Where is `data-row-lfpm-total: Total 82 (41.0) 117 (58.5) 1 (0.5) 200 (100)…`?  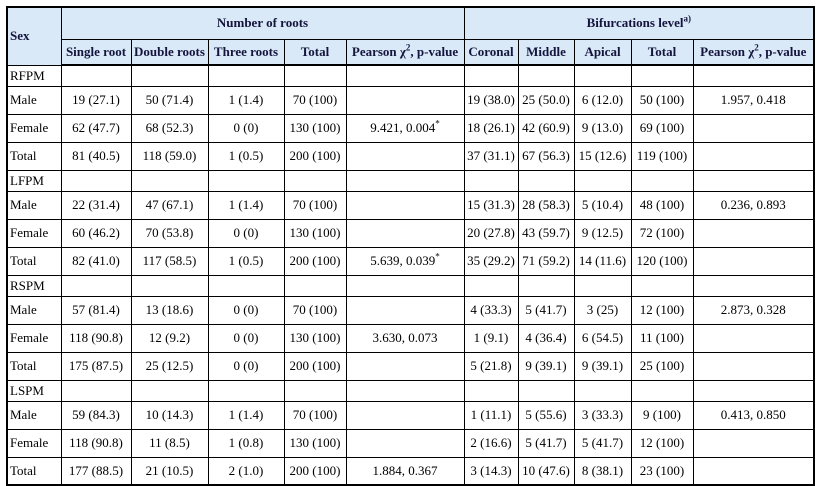 data-row-lfpm-total: Total 82 (41.0) 117 (58.5) 1 (0.5) 200 (100)… is located at coordinates (410, 261).